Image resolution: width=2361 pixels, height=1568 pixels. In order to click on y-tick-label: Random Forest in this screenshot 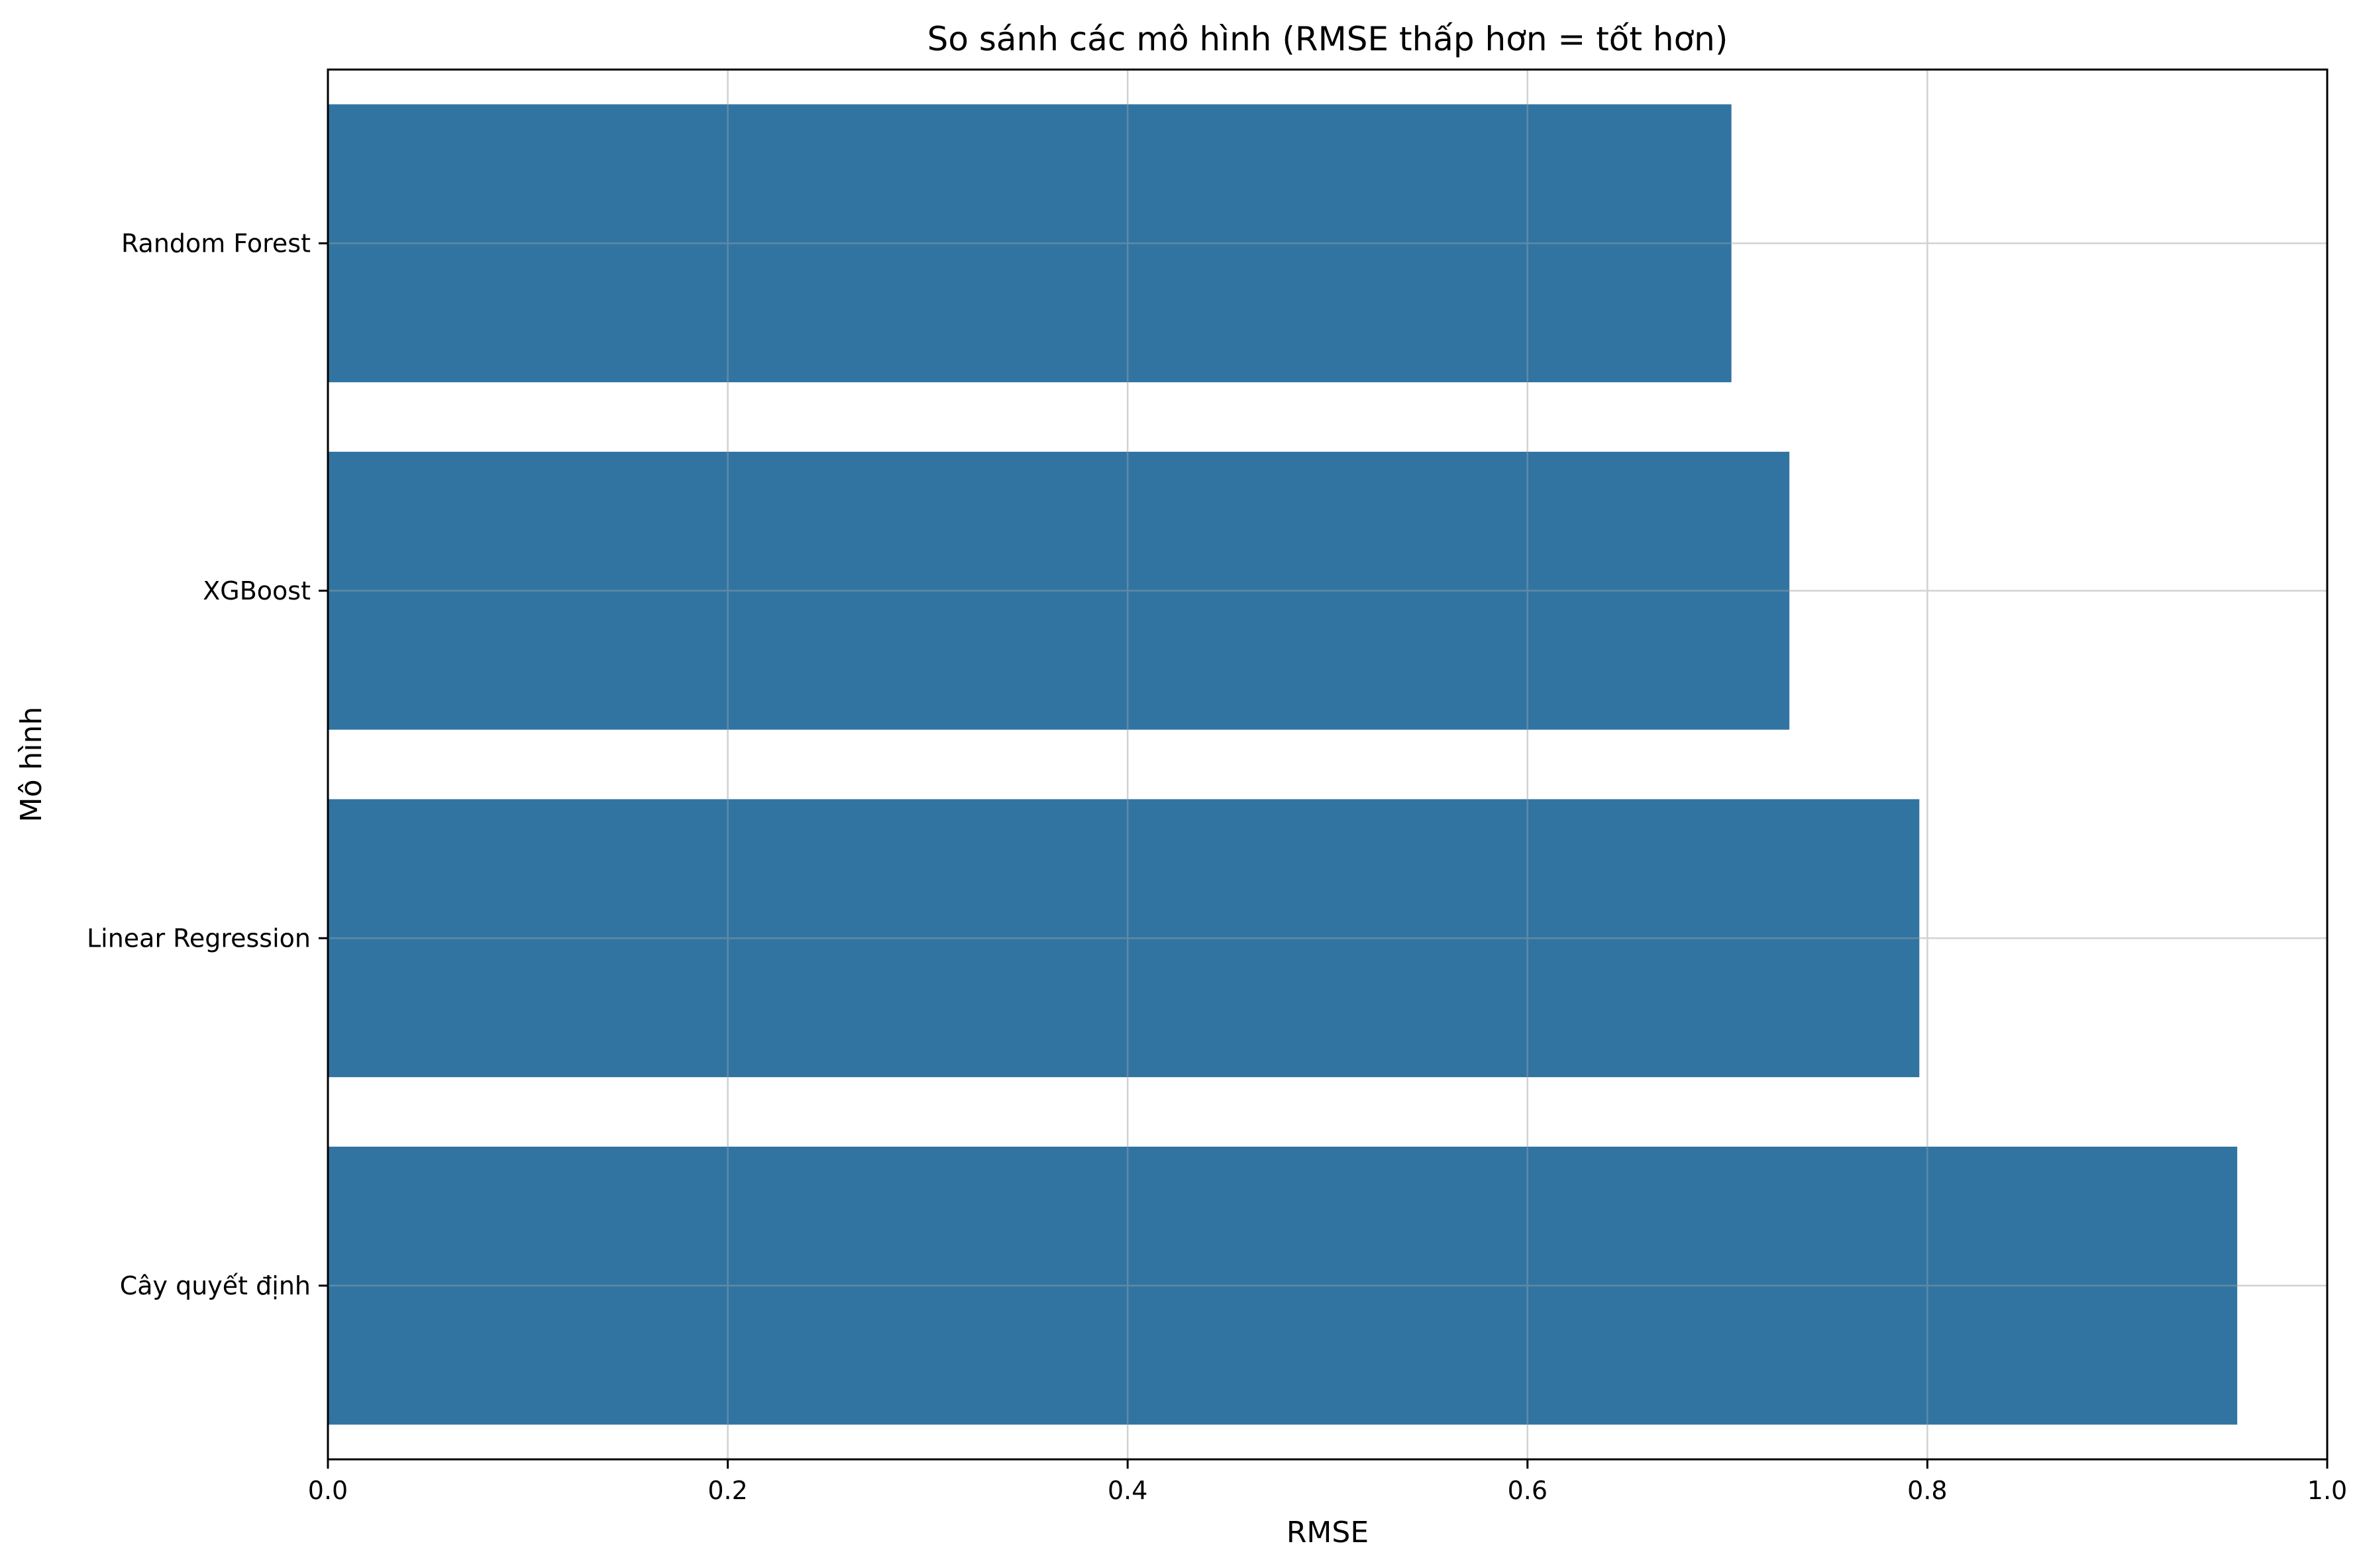, I will do `click(216, 243)`.